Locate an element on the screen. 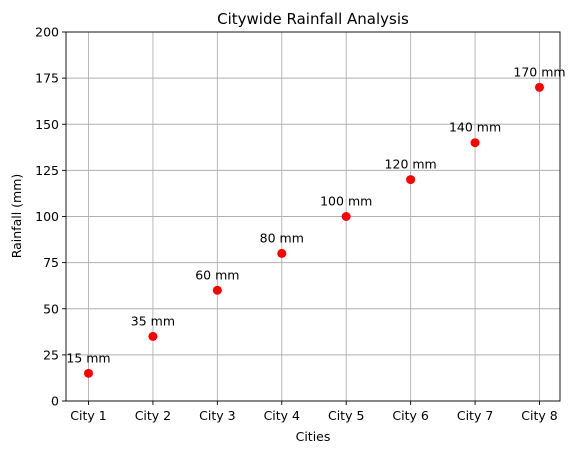 Image resolution: width=577 pixels, height=455 pixels. y-tick-label: 125 is located at coordinates (47, 170).